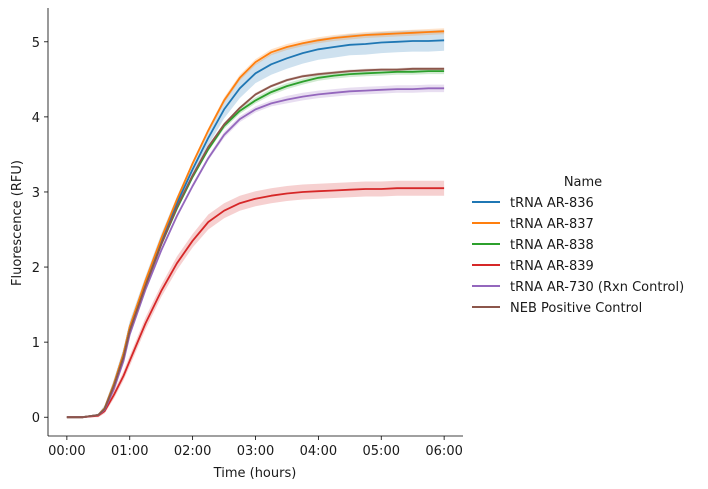  What do you see at coordinates (583, 182) in the screenshot?
I see `legend-title: Name` at bounding box center [583, 182].